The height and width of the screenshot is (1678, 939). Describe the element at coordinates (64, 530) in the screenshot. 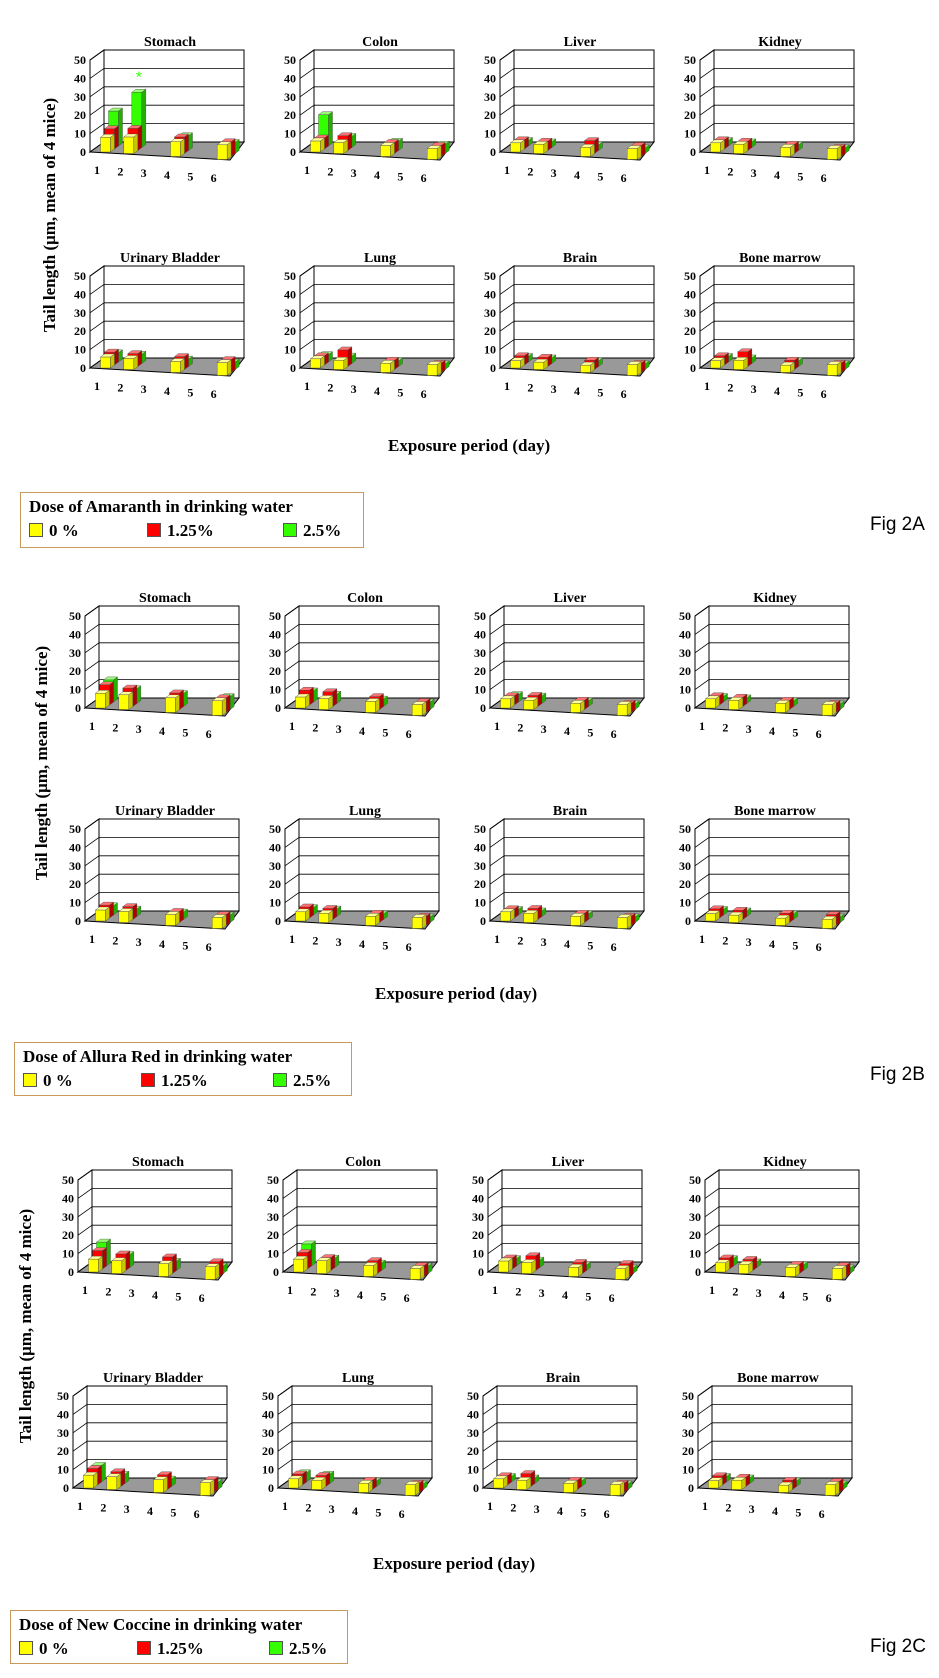

I see `legend-label: 0 %` at that location.